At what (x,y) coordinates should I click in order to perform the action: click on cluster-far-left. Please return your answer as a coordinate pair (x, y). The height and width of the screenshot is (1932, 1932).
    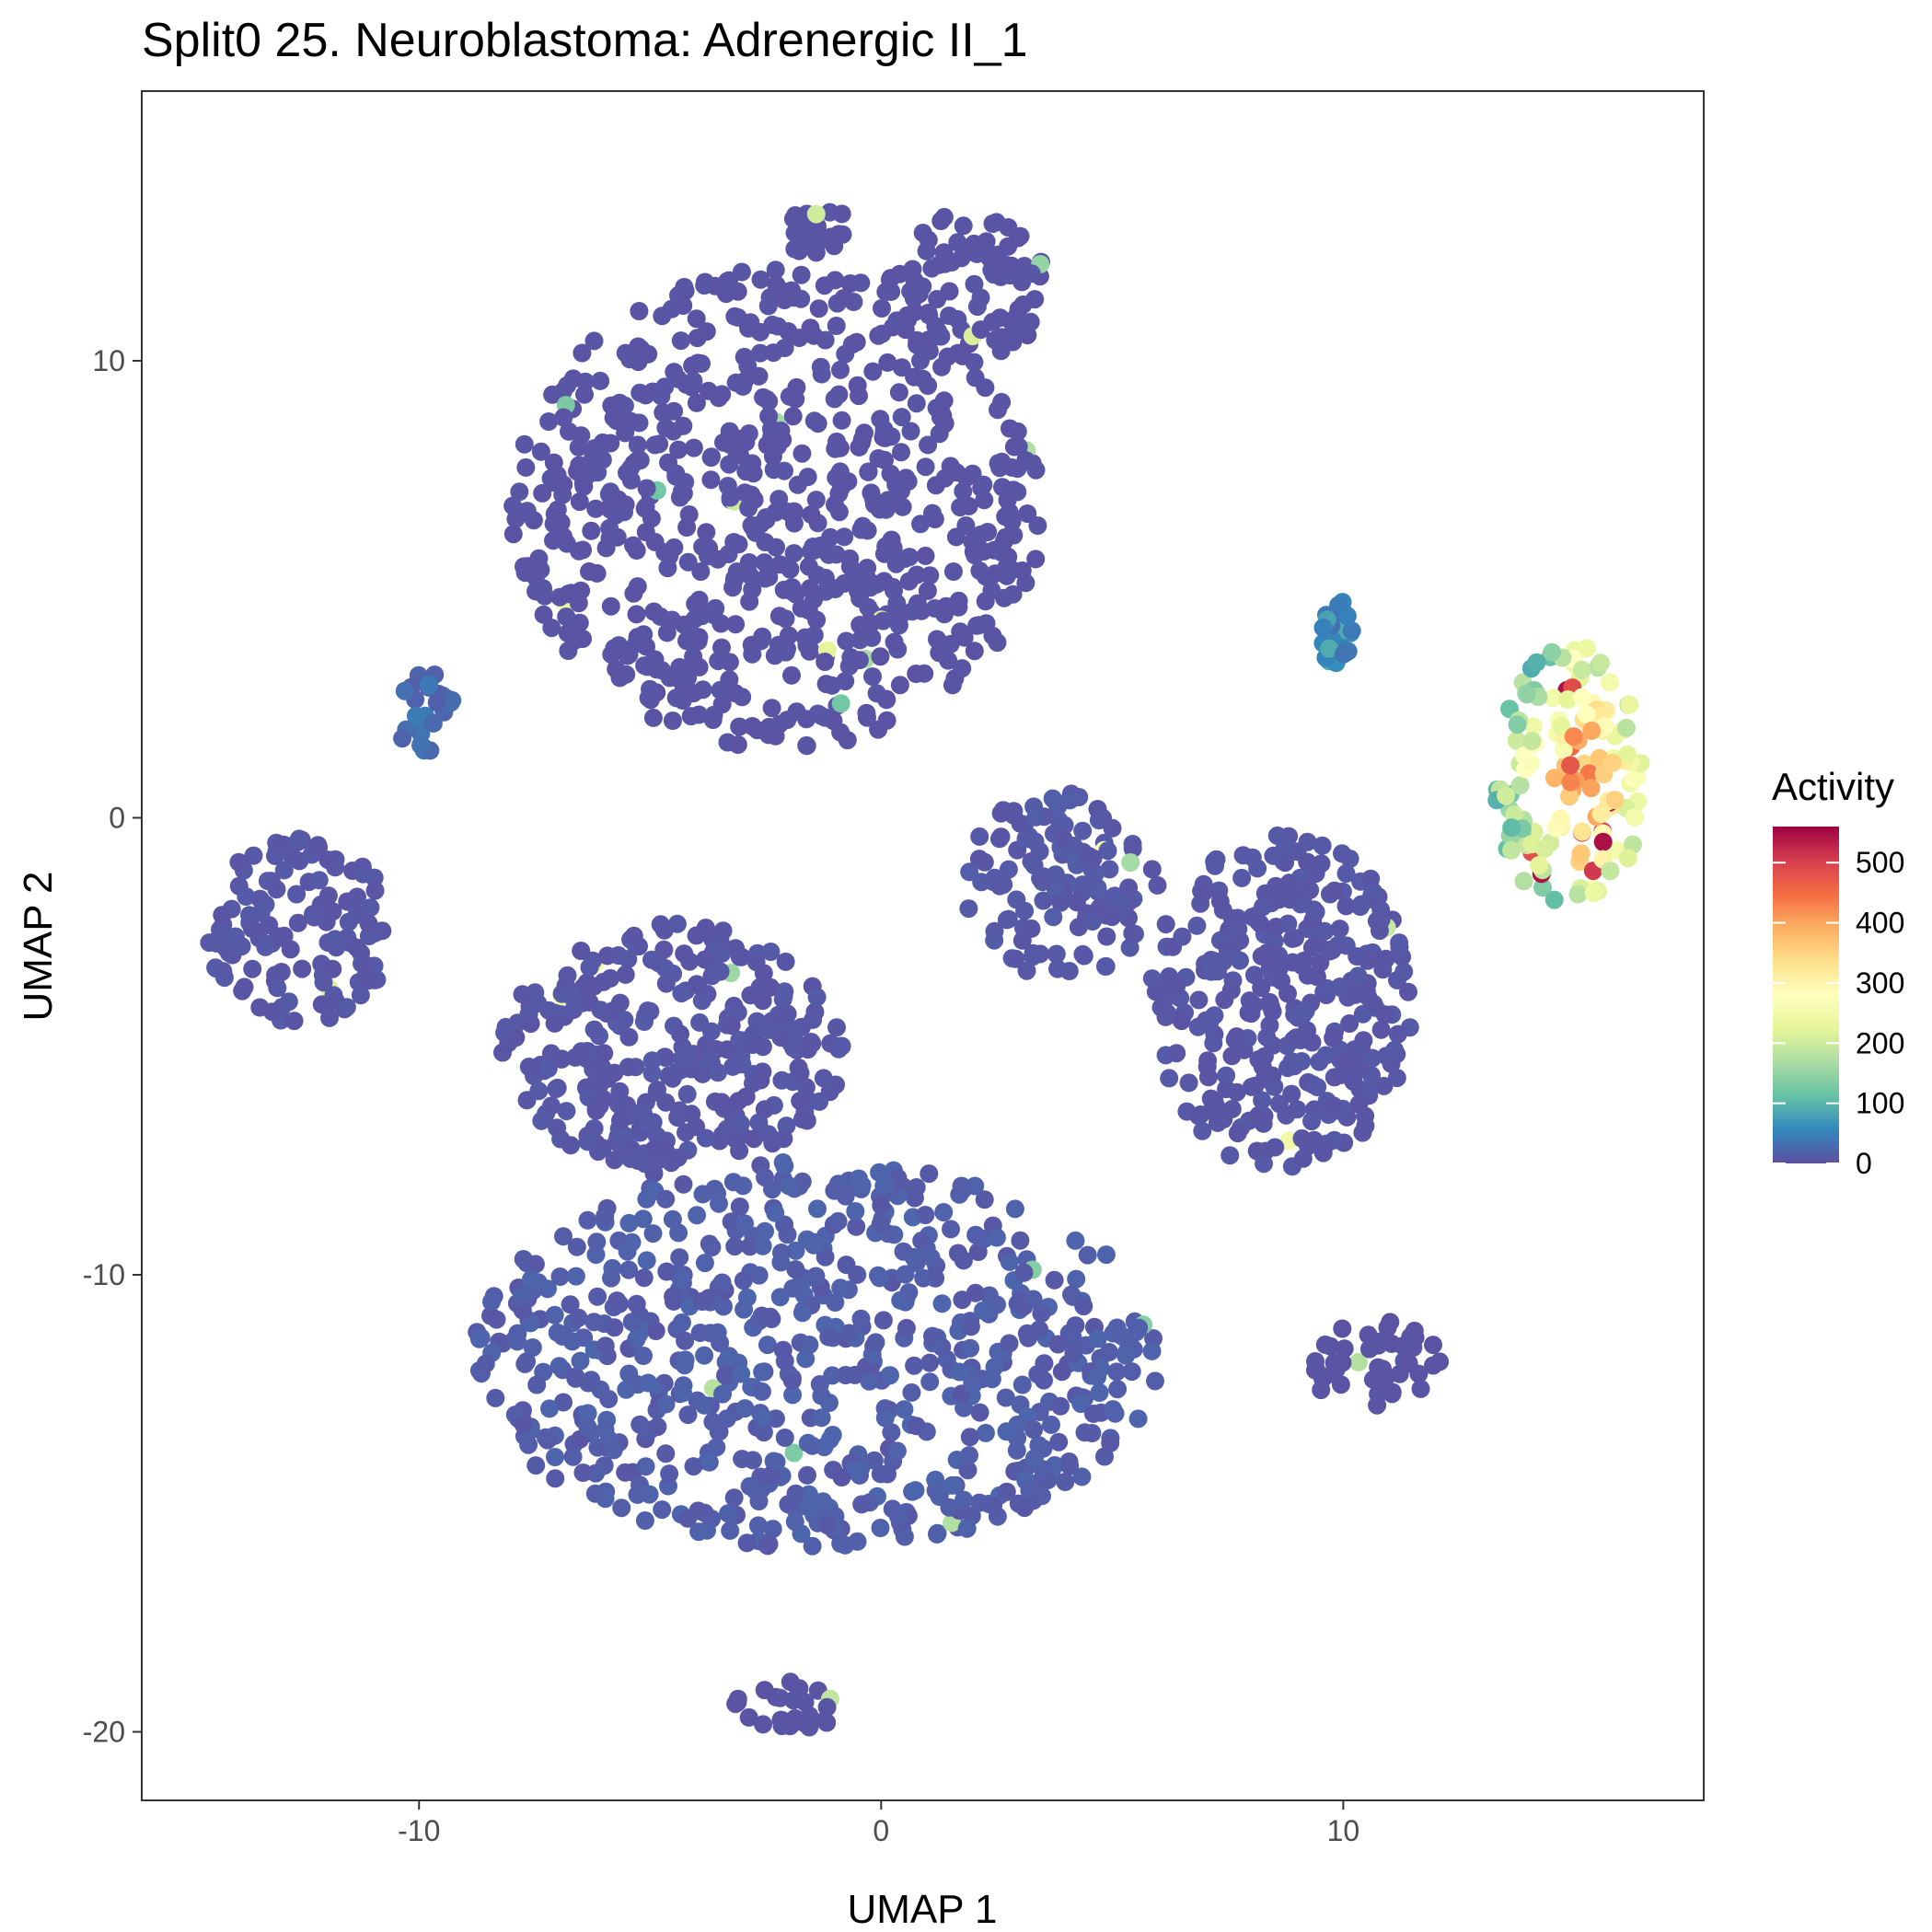
    Looking at the image, I should click on (296, 930).